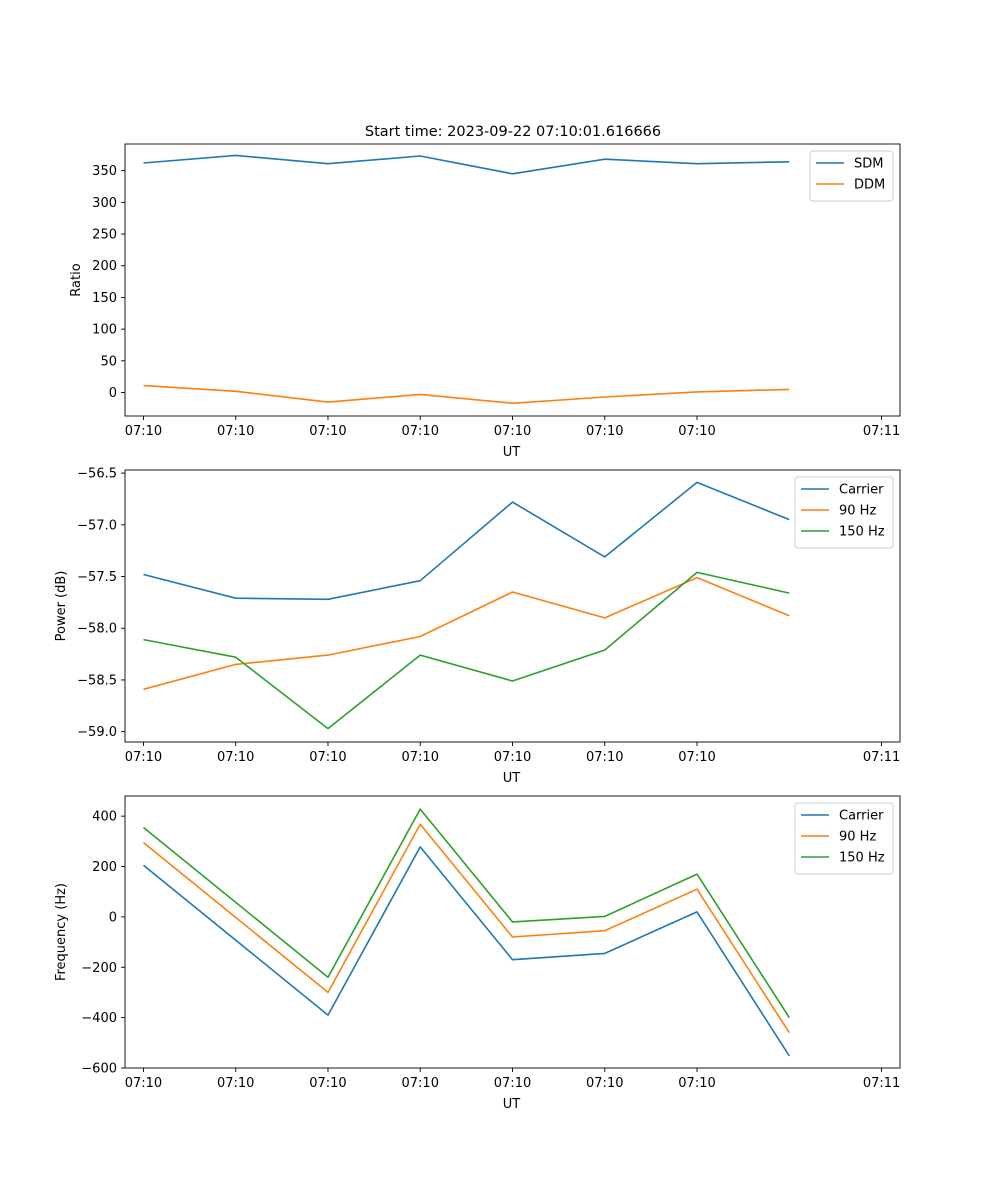 This screenshot has width=1000, height=1200. Describe the element at coordinates (99, 1018) in the screenshot. I see `y-tick-label: −400` at that location.